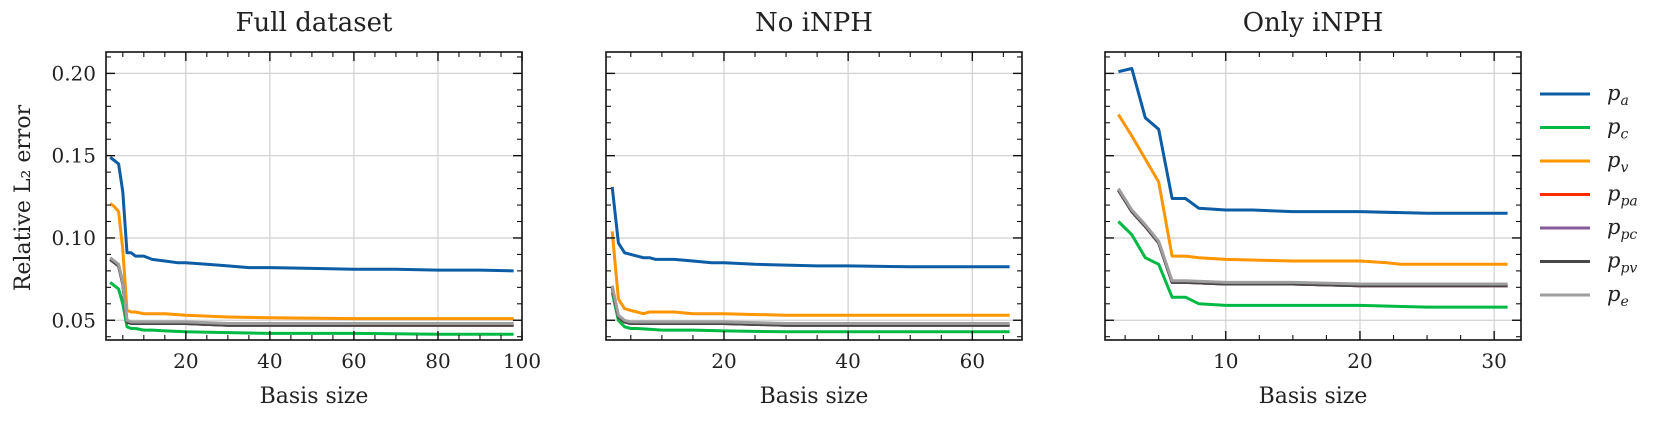 The image size is (1660, 423). Describe the element at coordinates (814, 23) in the screenshot. I see `panel-title: No iNPH` at that location.